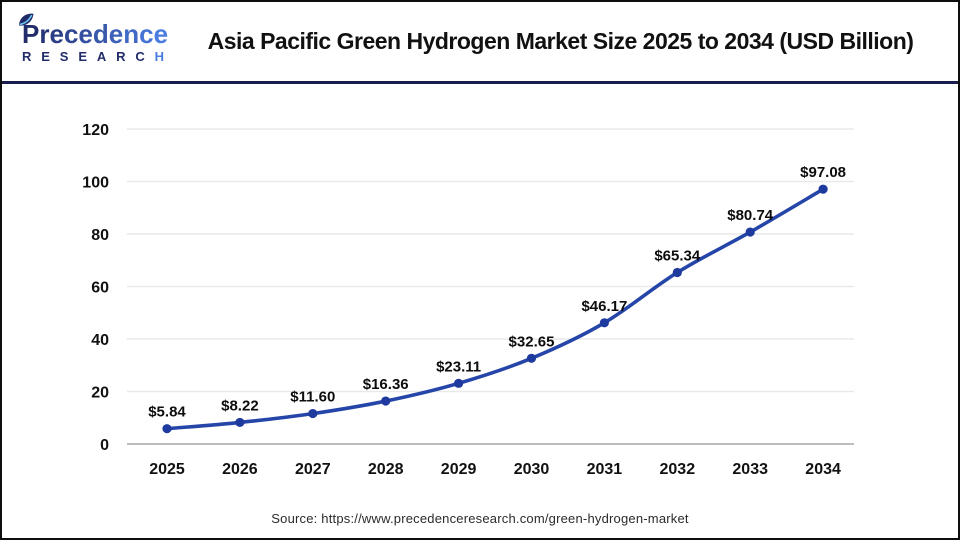  What do you see at coordinates (604, 306) in the screenshot?
I see `data-point-label: $46.17` at bounding box center [604, 306].